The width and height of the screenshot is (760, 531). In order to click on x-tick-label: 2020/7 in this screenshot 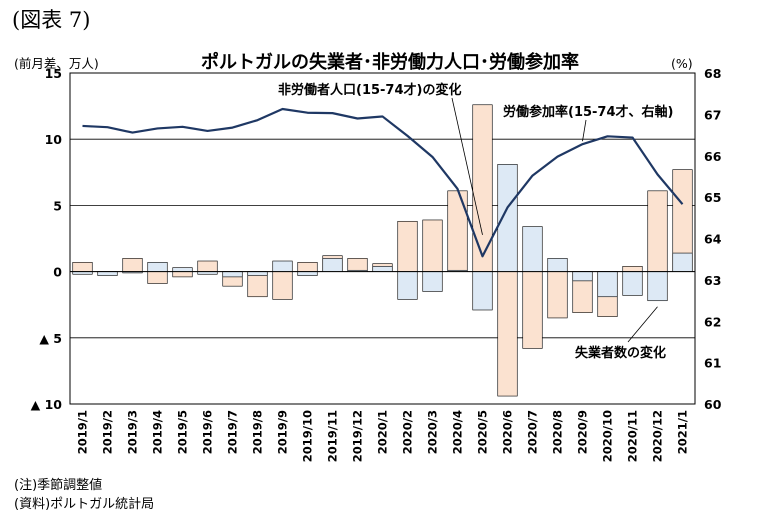, I will do `click(533, 432)`.